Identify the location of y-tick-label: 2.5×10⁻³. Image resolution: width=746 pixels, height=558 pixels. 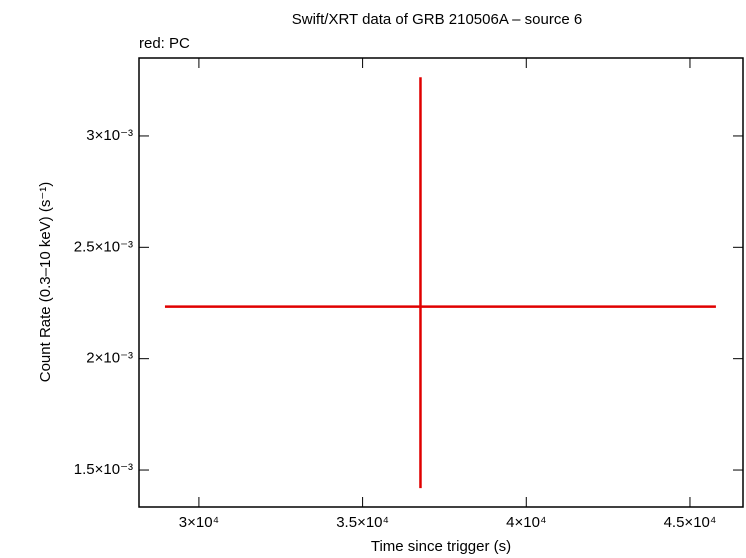
(103, 246).